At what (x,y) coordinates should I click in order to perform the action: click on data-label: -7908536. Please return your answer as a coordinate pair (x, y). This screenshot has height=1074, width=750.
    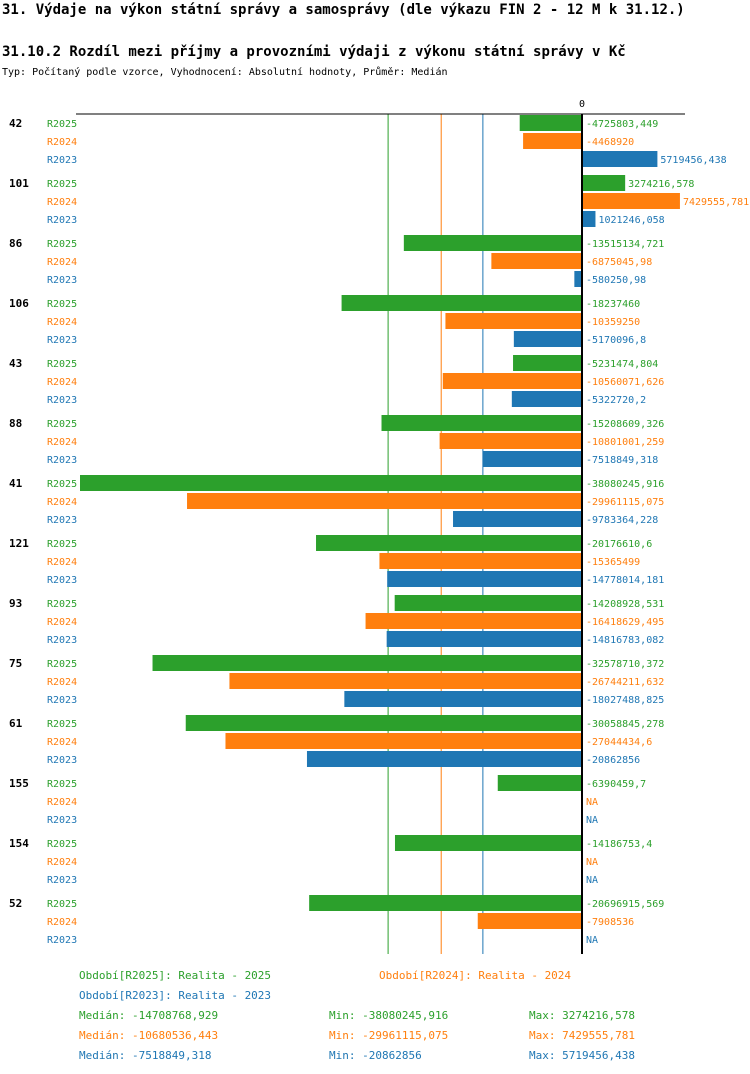
    Looking at the image, I should click on (610, 922).